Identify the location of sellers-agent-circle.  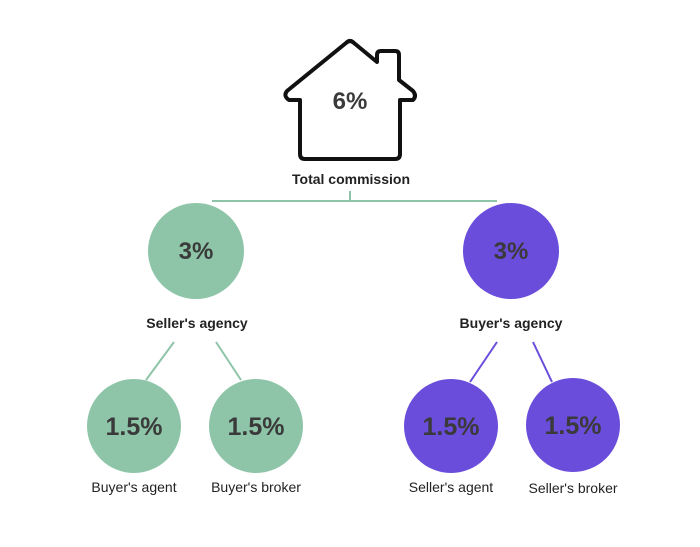
(451, 426).